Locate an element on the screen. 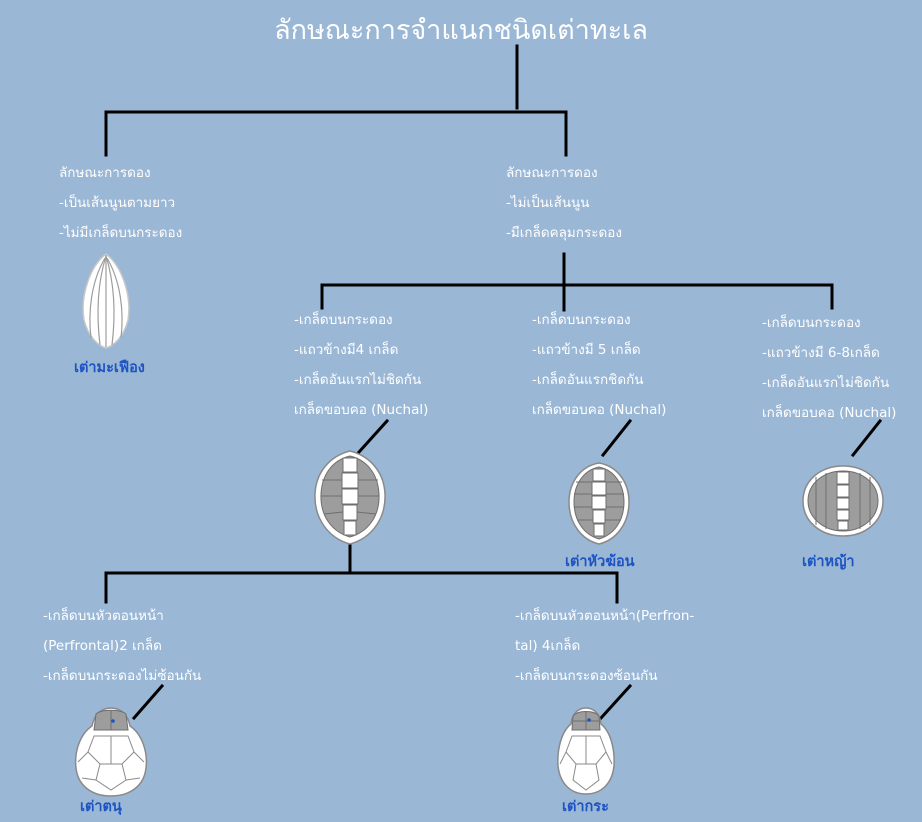 This screenshot has height=822, width=922. text-line: -แถวข้างมี4 เกล็ด is located at coordinates (346, 350).